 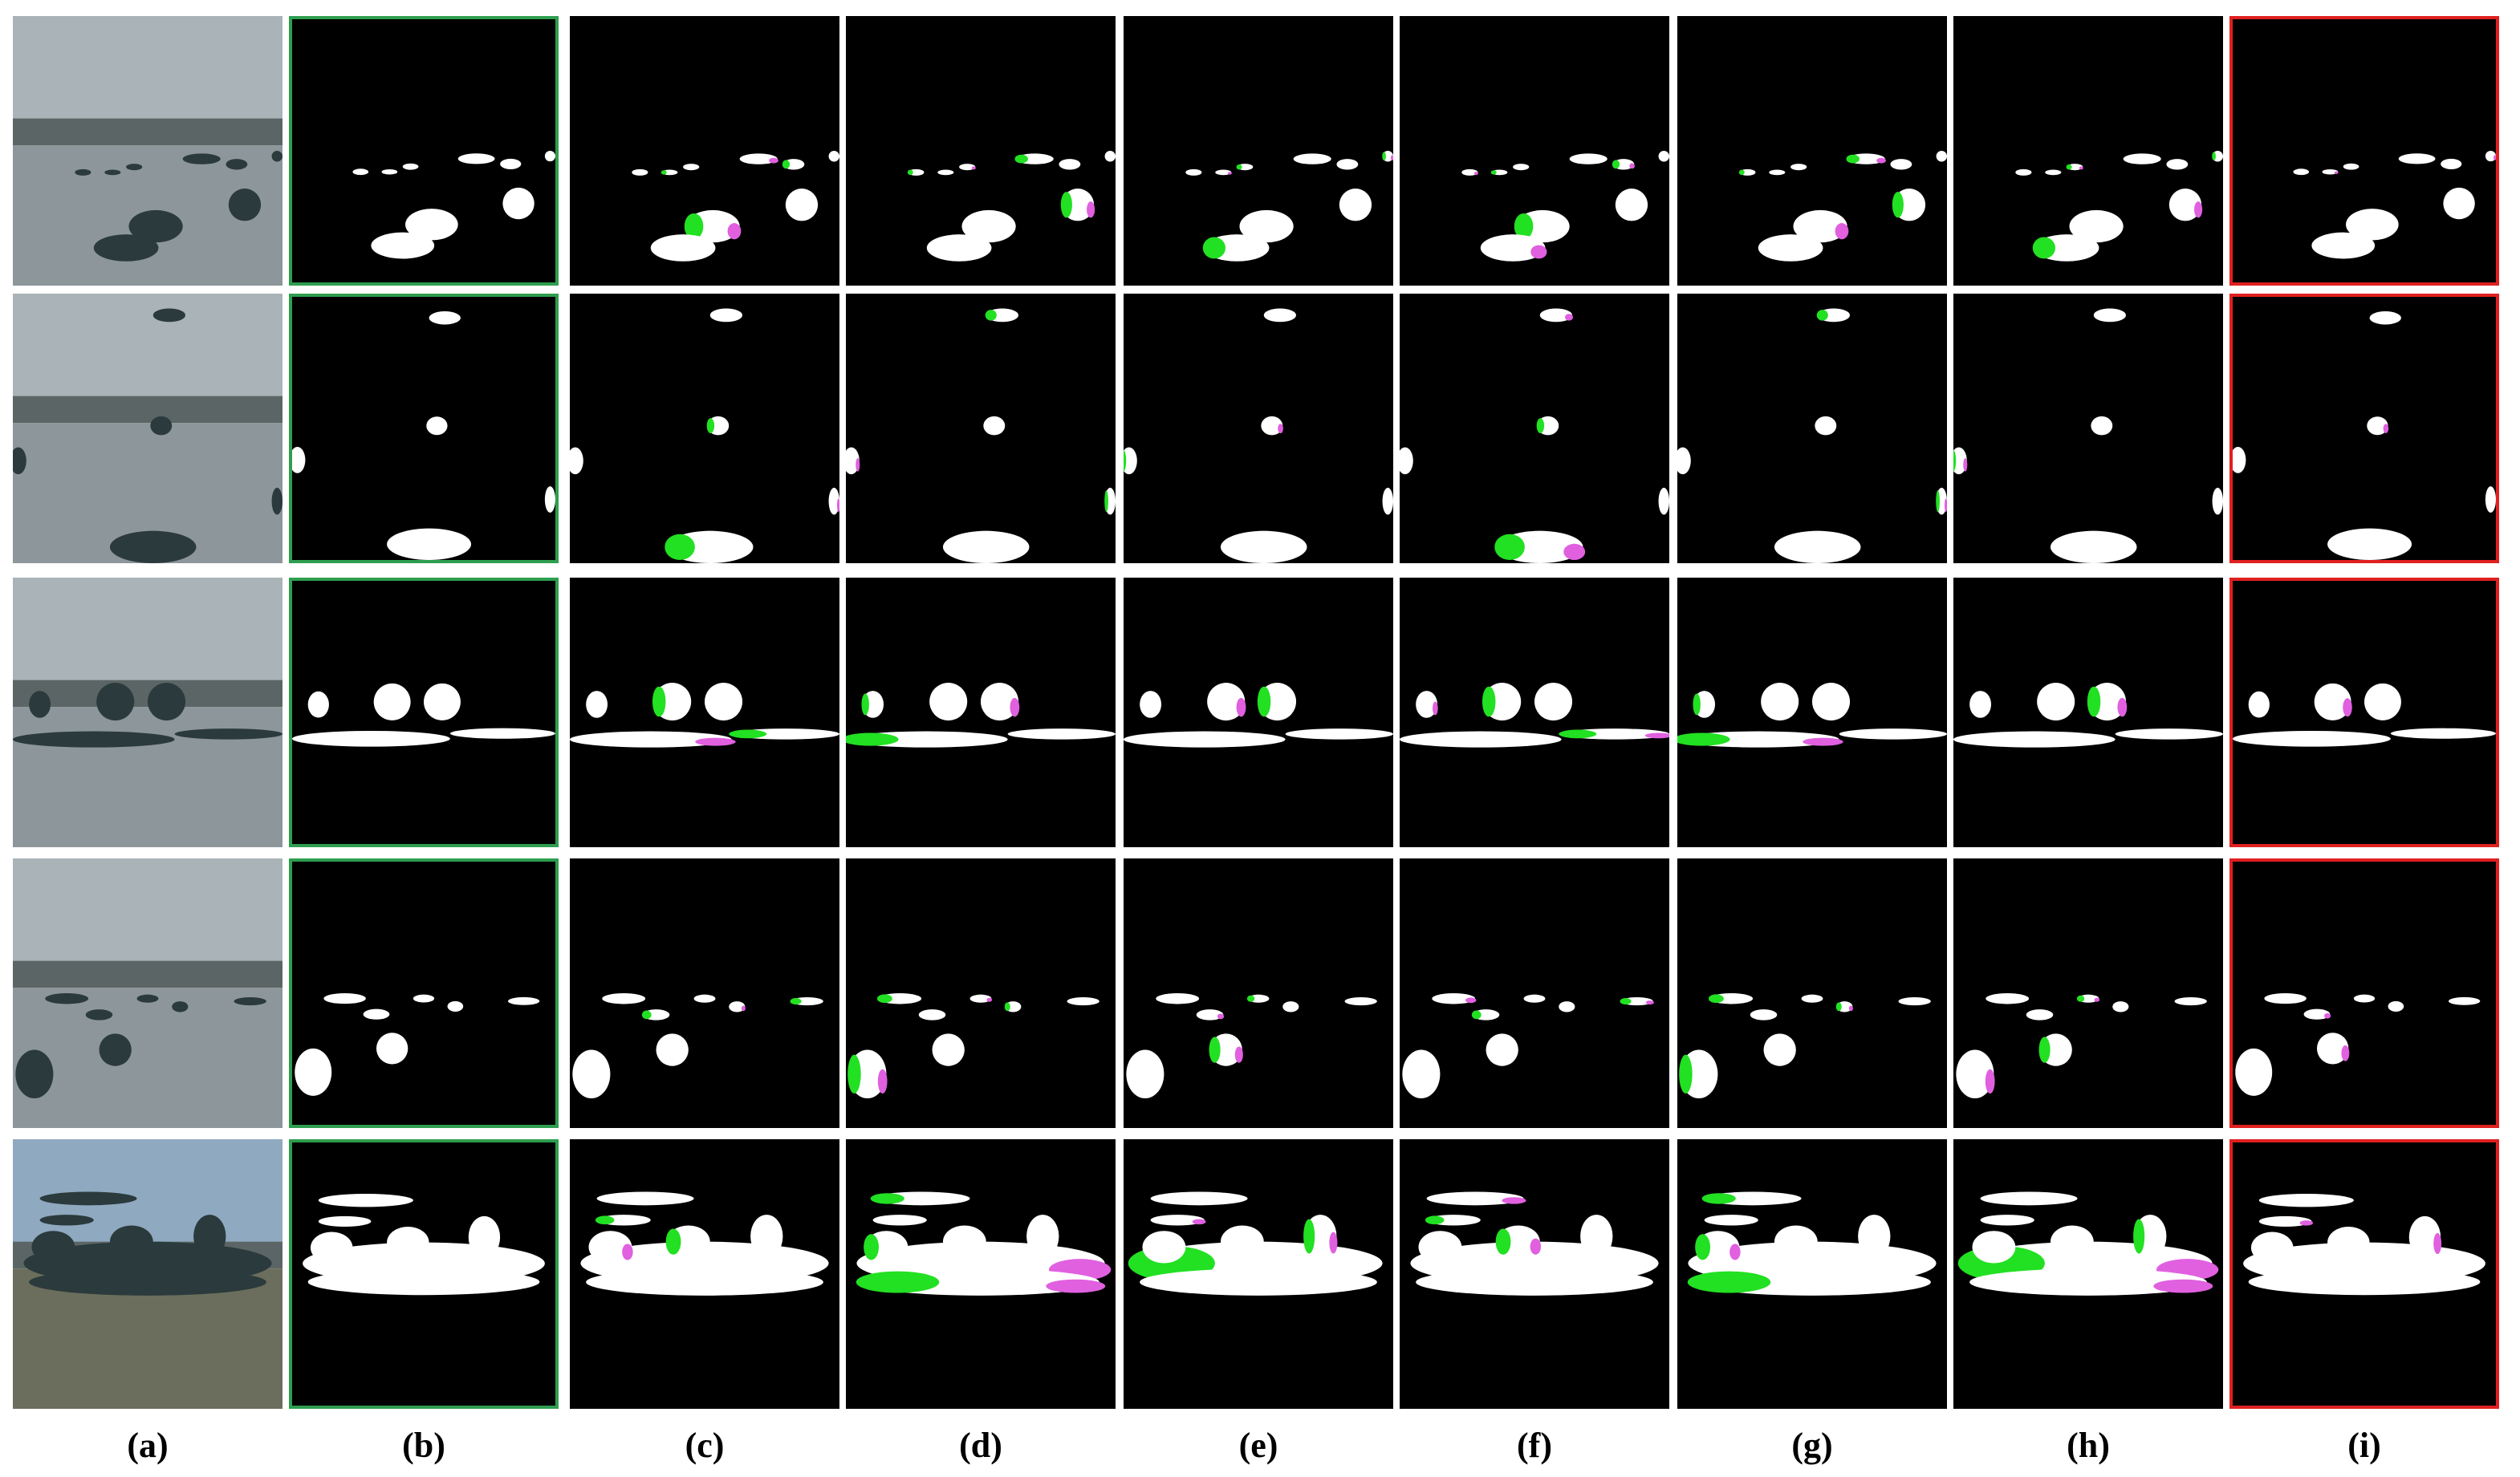 What do you see at coordinates (148, 1445) in the screenshot?
I see `column-label: (a)` at bounding box center [148, 1445].